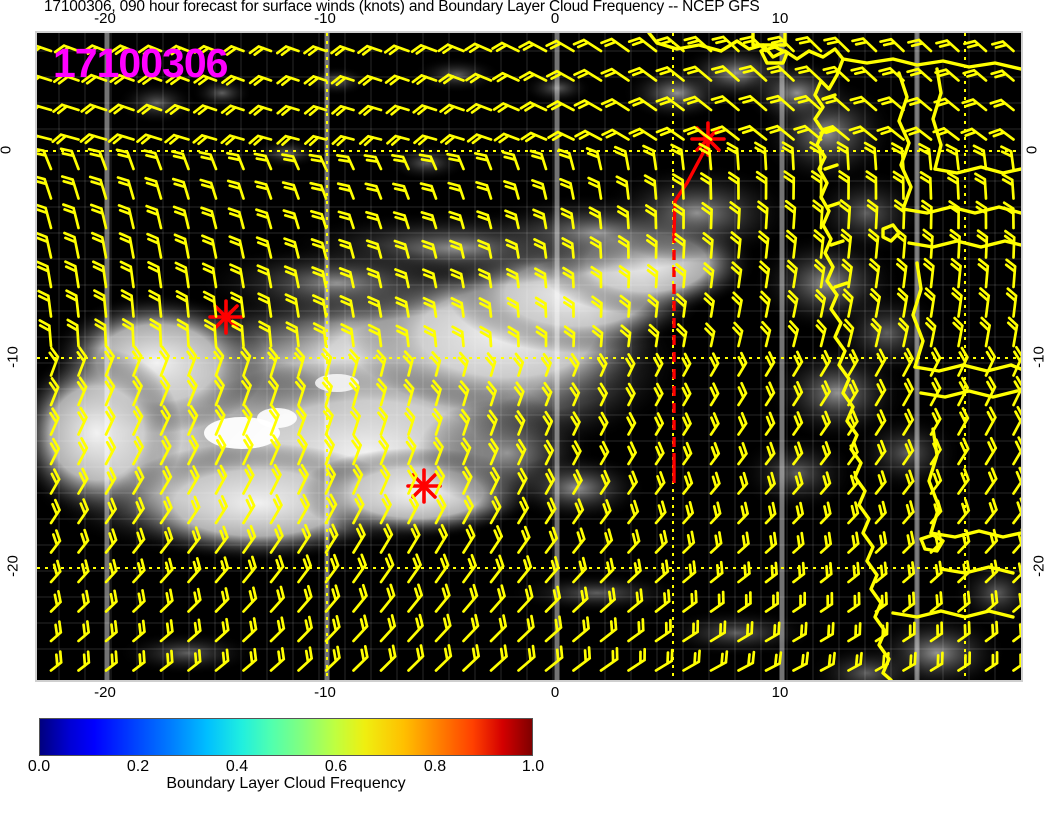  What do you see at coordinates (1032, 150) in the screenshot?
I see `axis-tick-right: 0` at bounding box center [1032, 150].